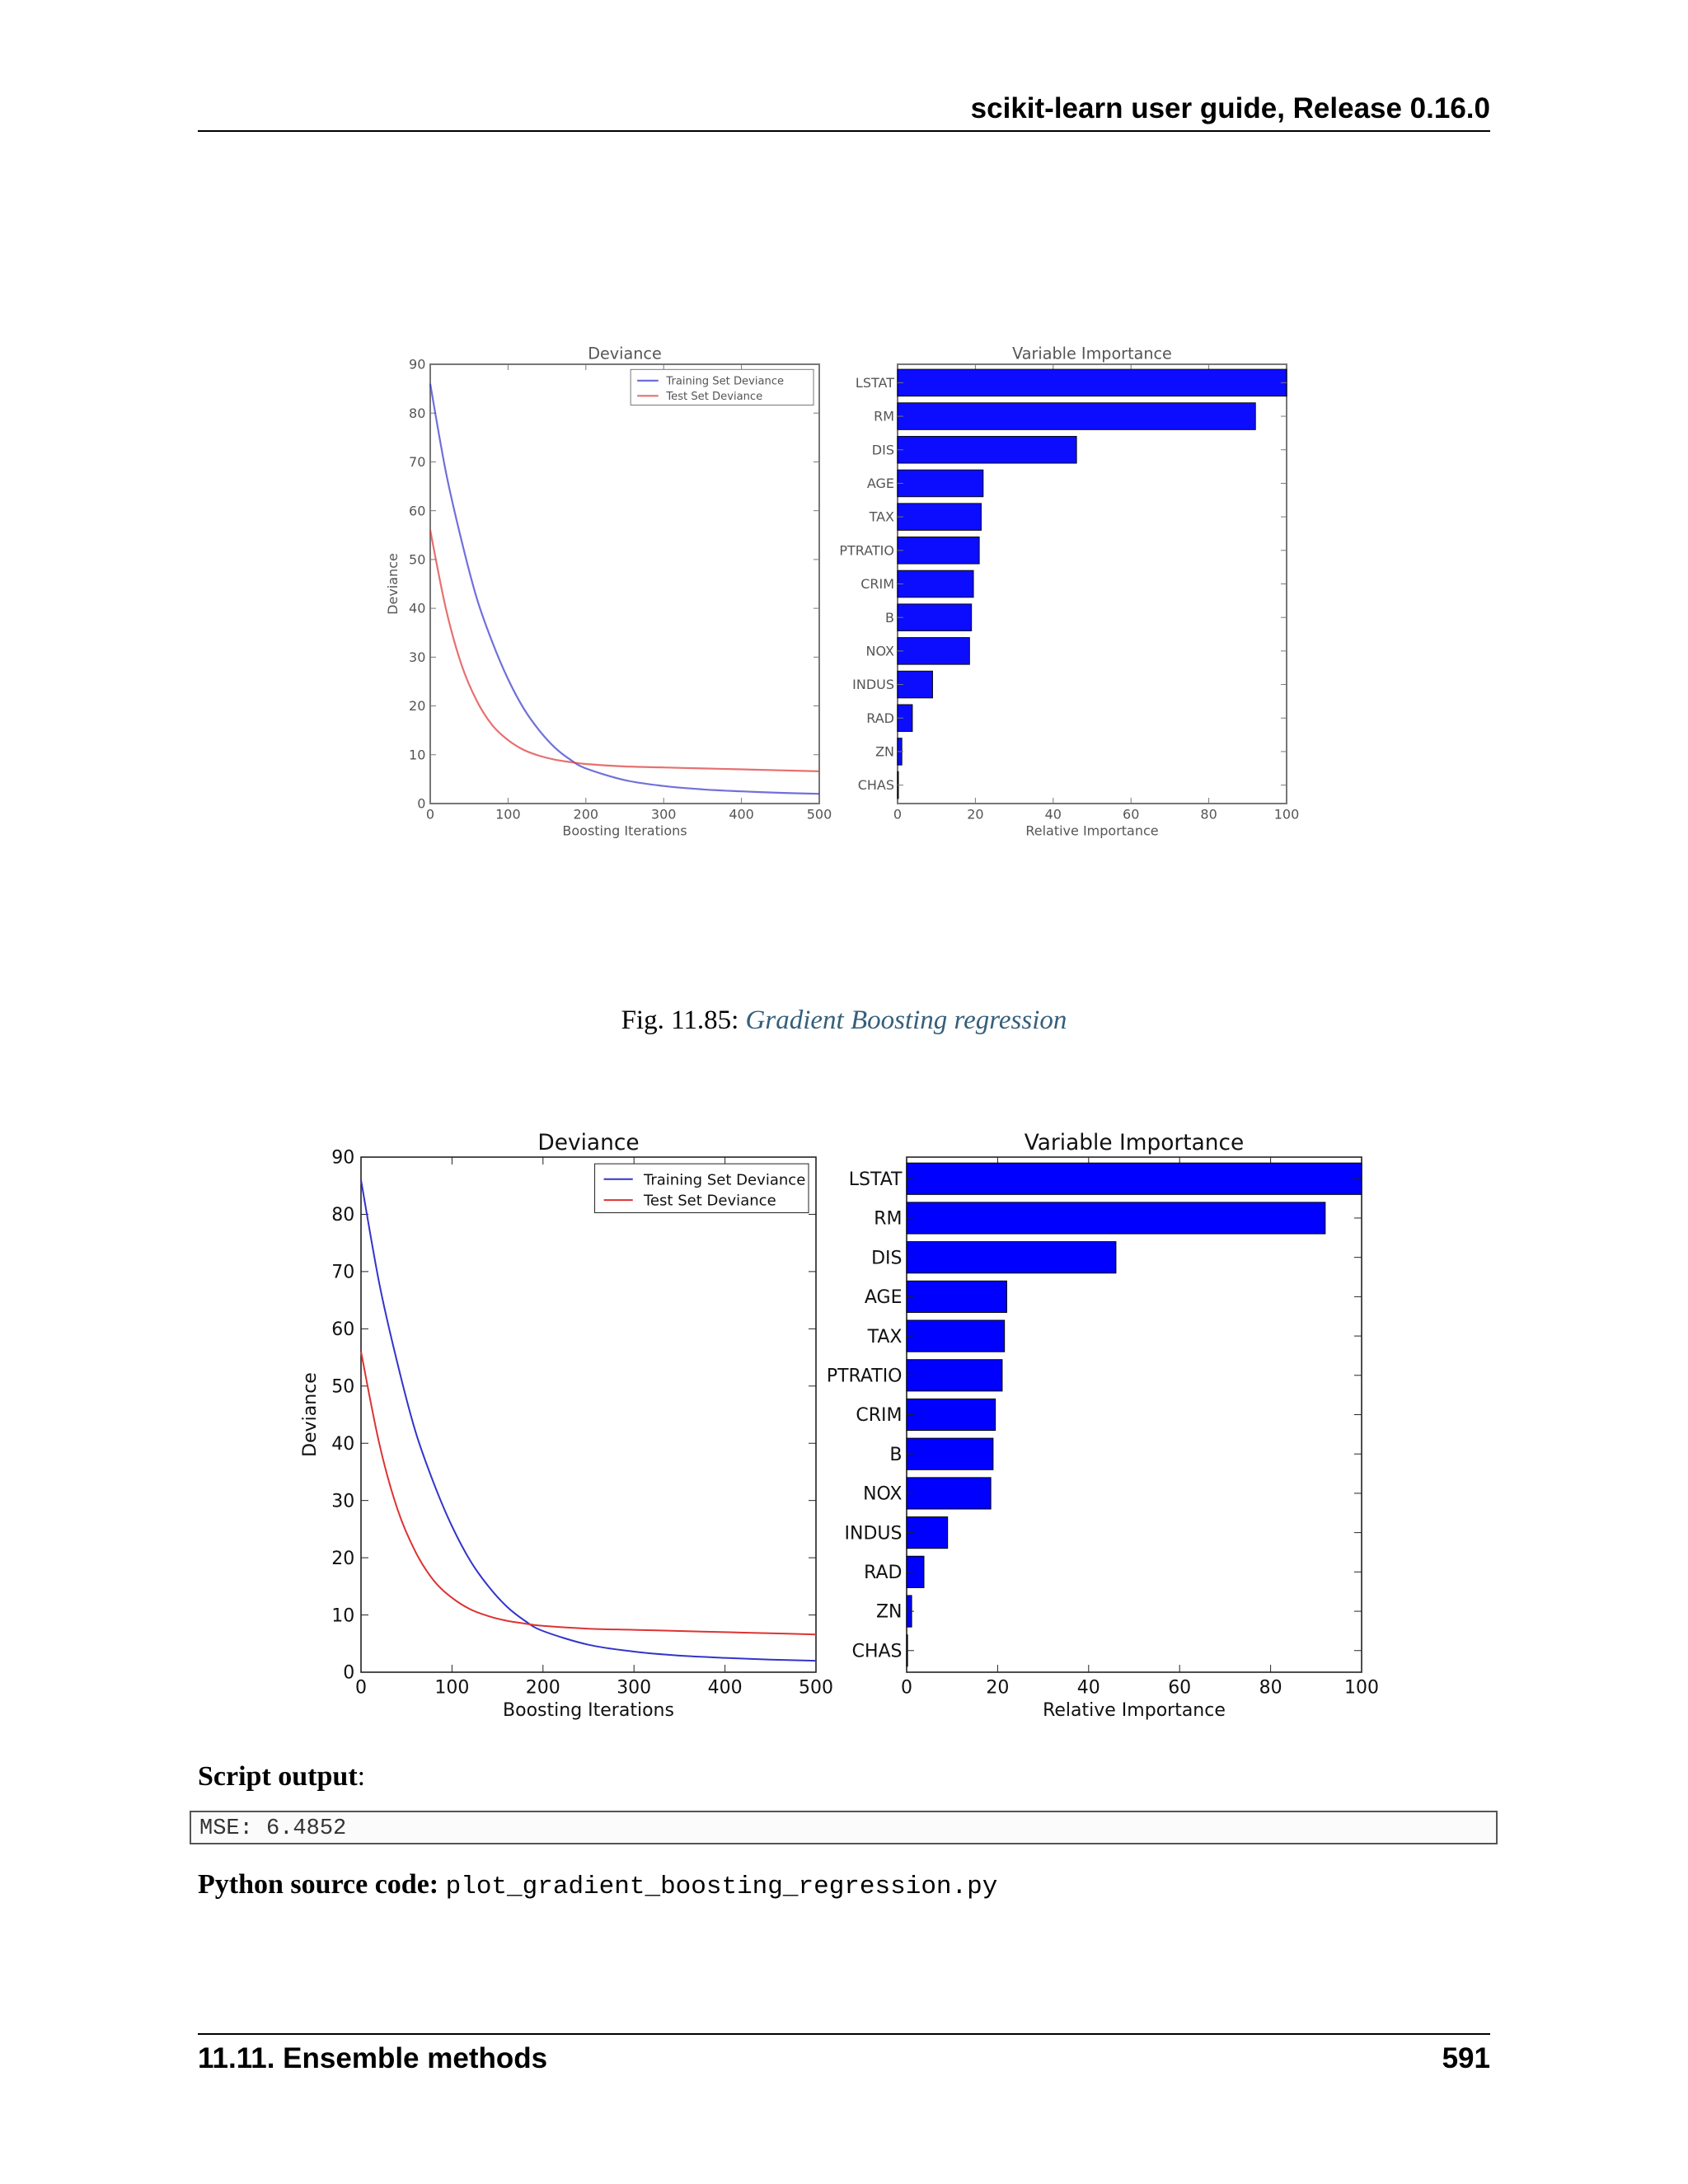 The height and width of the screenshot is (2184, 1688). I want to click on deviance-x-tick-label: 0, so click(430, 814).